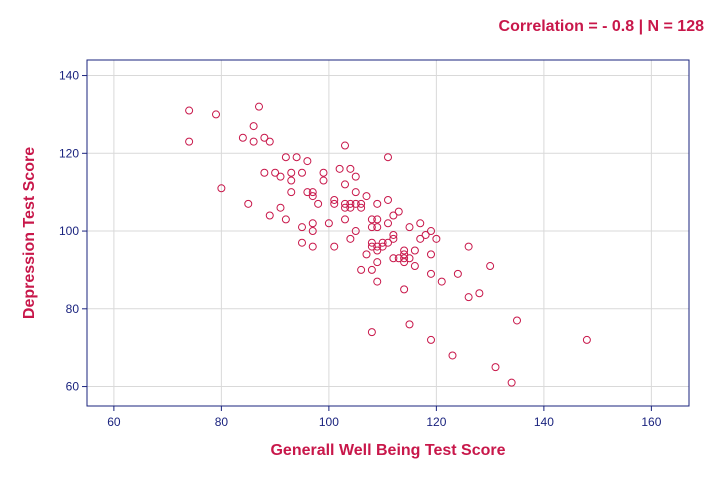 This screenshot has width=720, height=480. Describe the element at coordinates (114, 422) in the screenshot. I see `x-tick-label: 60` at that location.